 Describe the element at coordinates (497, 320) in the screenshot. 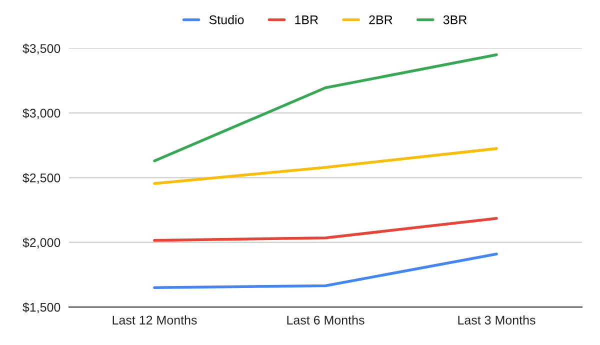

I see `x-tick-label: Last 3 Months` at that location.